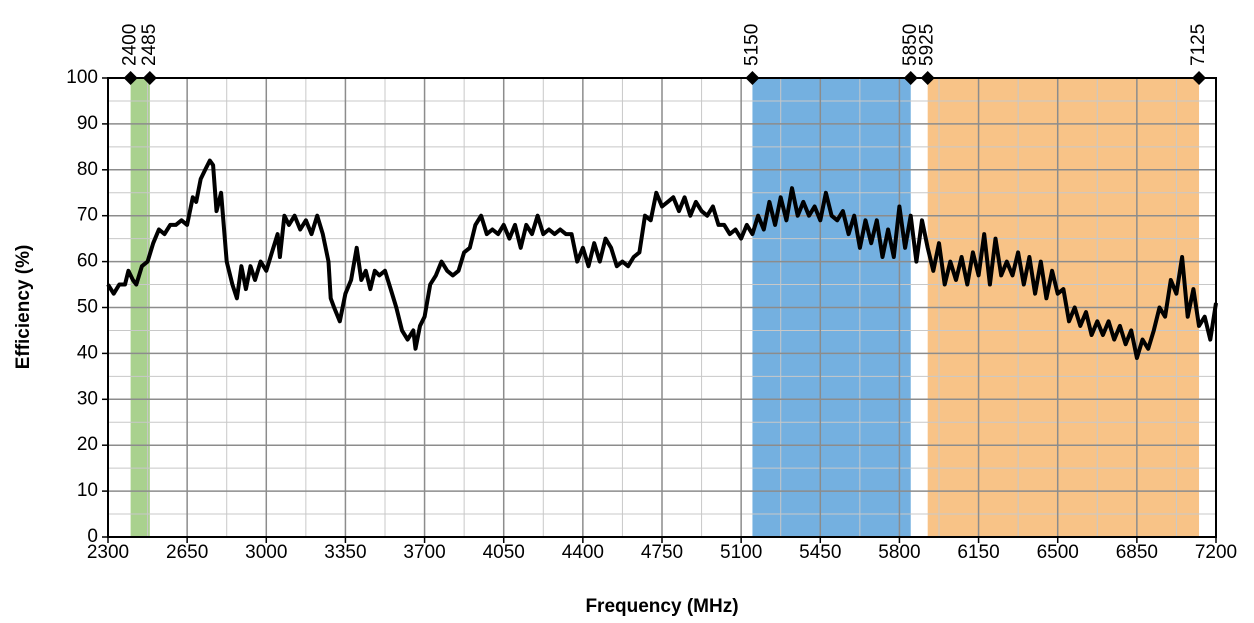 This screenshot has width=1254, height=623. Describe the element at coordinates (424, 552) in the screenshot. I see `x-tick-label: 3700` at that location.